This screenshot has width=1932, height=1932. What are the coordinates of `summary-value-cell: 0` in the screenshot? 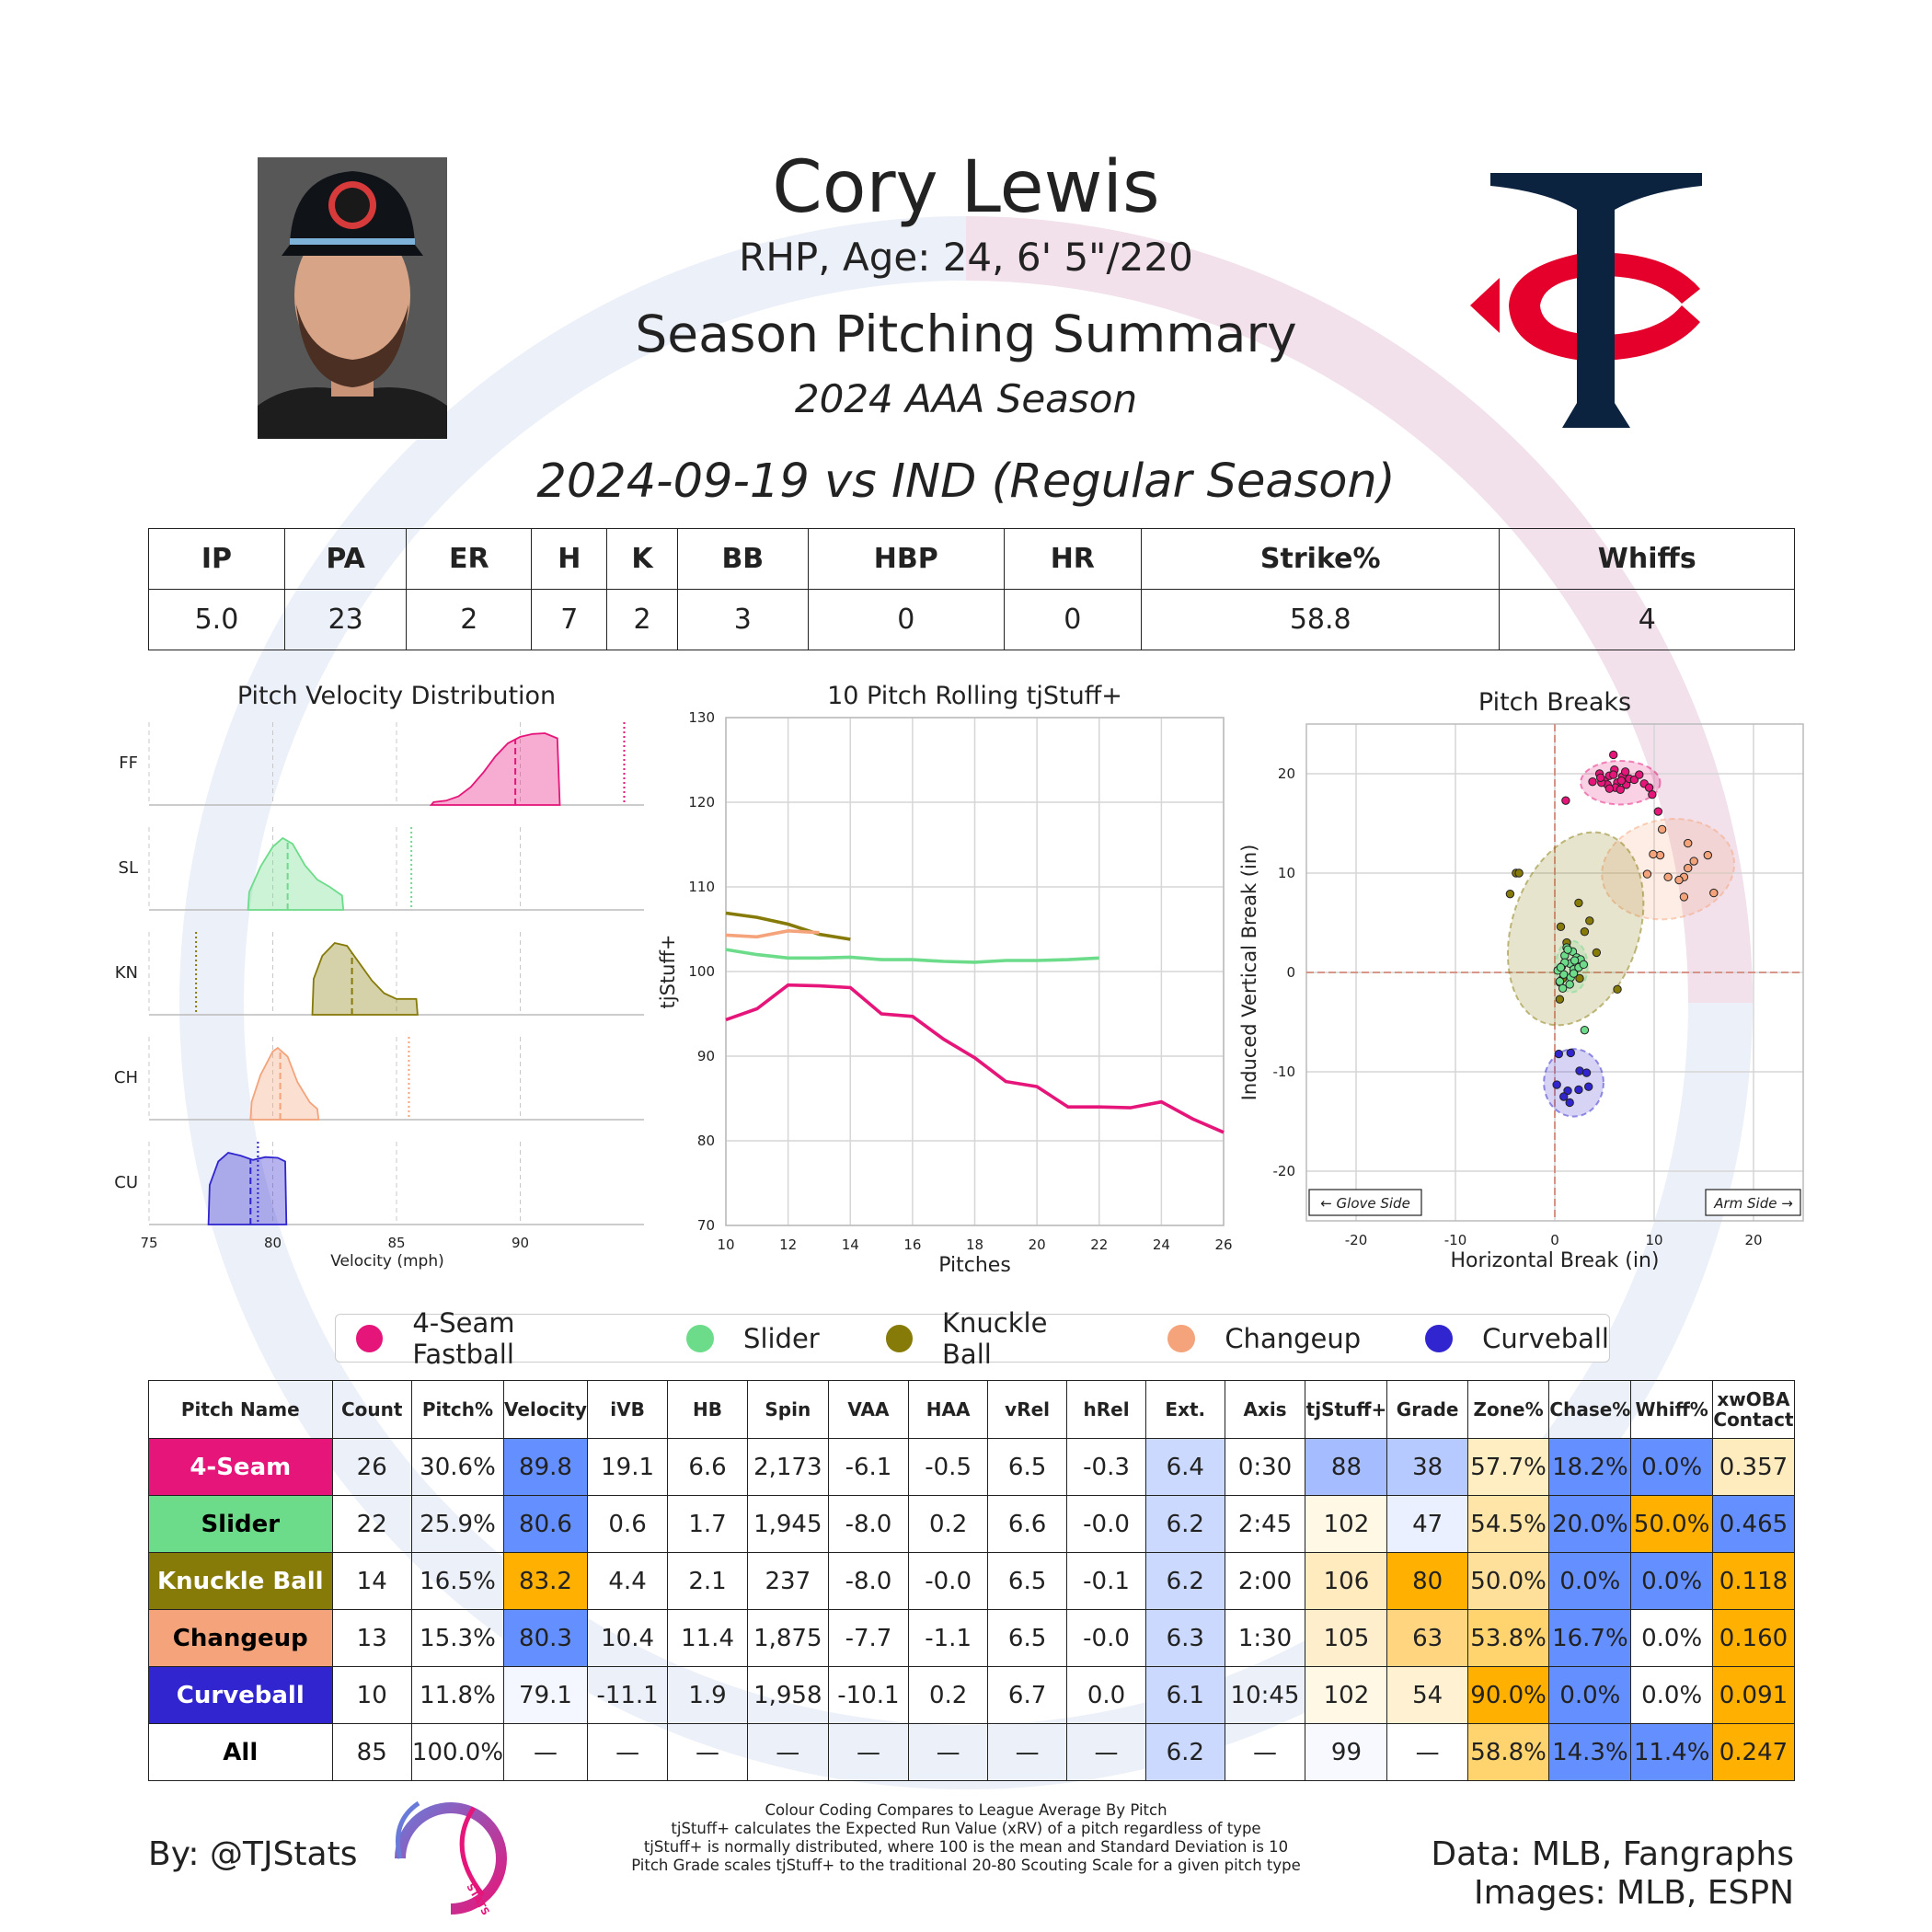 It's located at (906, 619).